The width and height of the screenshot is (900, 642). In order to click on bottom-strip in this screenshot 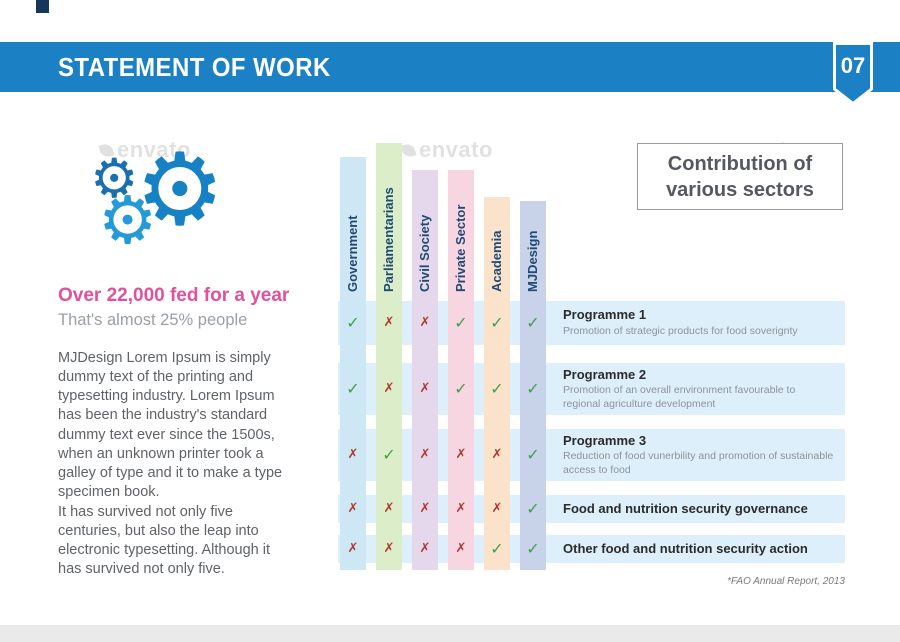, I will do `click(450, 633)`.